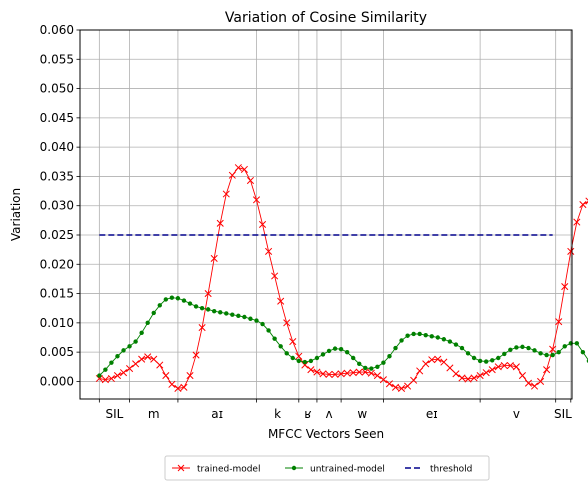 This screenshot has height=487, width=588. Describe the element at coordinates (326, 18) in the screenshot. I see `chart-title: Variation of Cosine Similarity` at that location.